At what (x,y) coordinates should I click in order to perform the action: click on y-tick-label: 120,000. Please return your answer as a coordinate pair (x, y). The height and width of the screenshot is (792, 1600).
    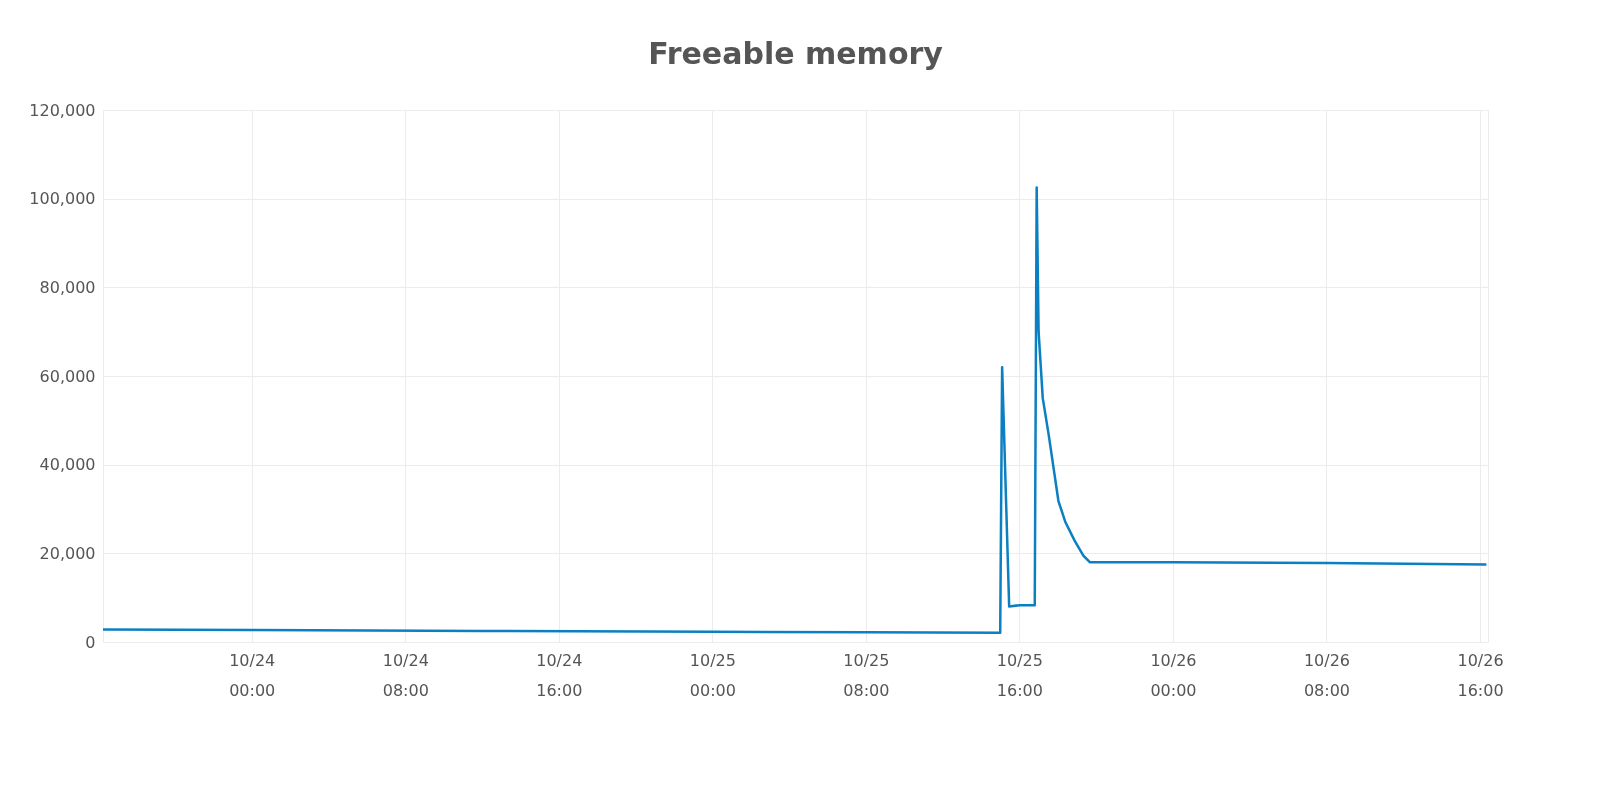
    Looking at the image, I should click on (62, 110).